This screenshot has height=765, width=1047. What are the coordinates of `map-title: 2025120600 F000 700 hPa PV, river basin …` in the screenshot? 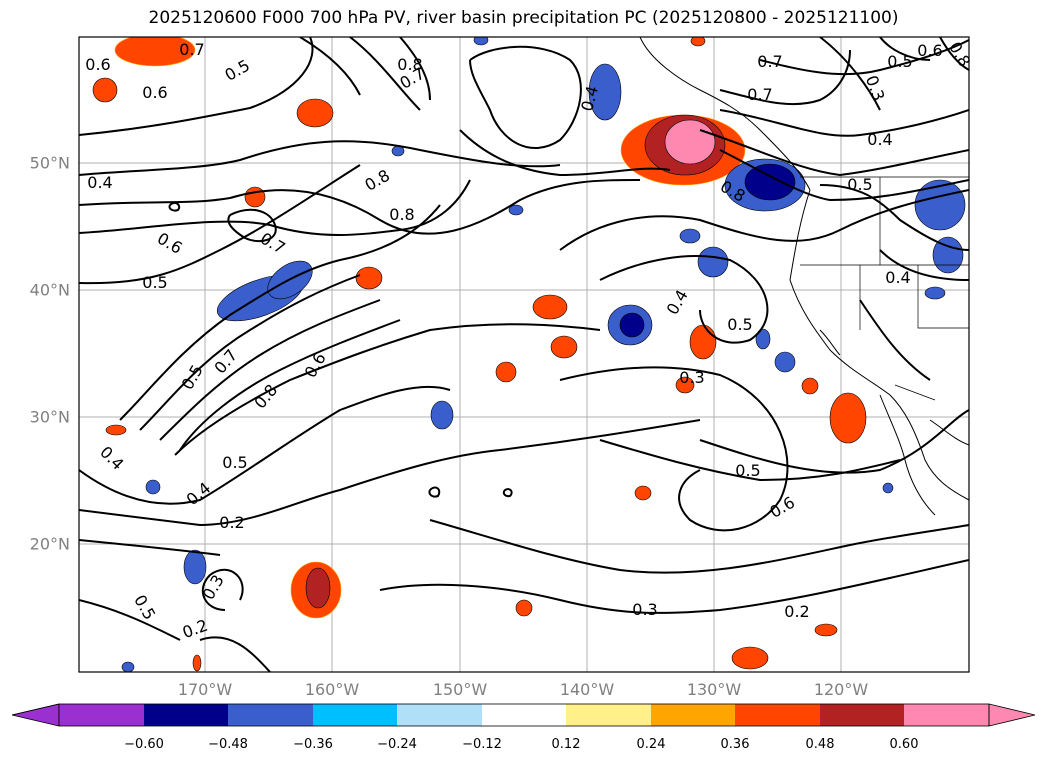 It's located at (523, 18).